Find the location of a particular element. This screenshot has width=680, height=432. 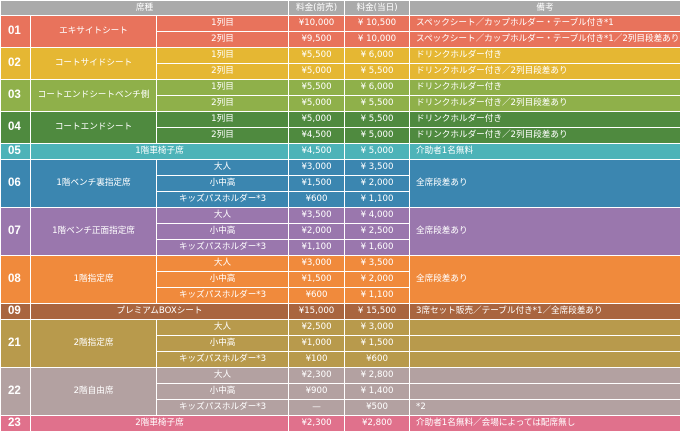

header-price-day: 料金(当日) is located at coordinates (377, 8).